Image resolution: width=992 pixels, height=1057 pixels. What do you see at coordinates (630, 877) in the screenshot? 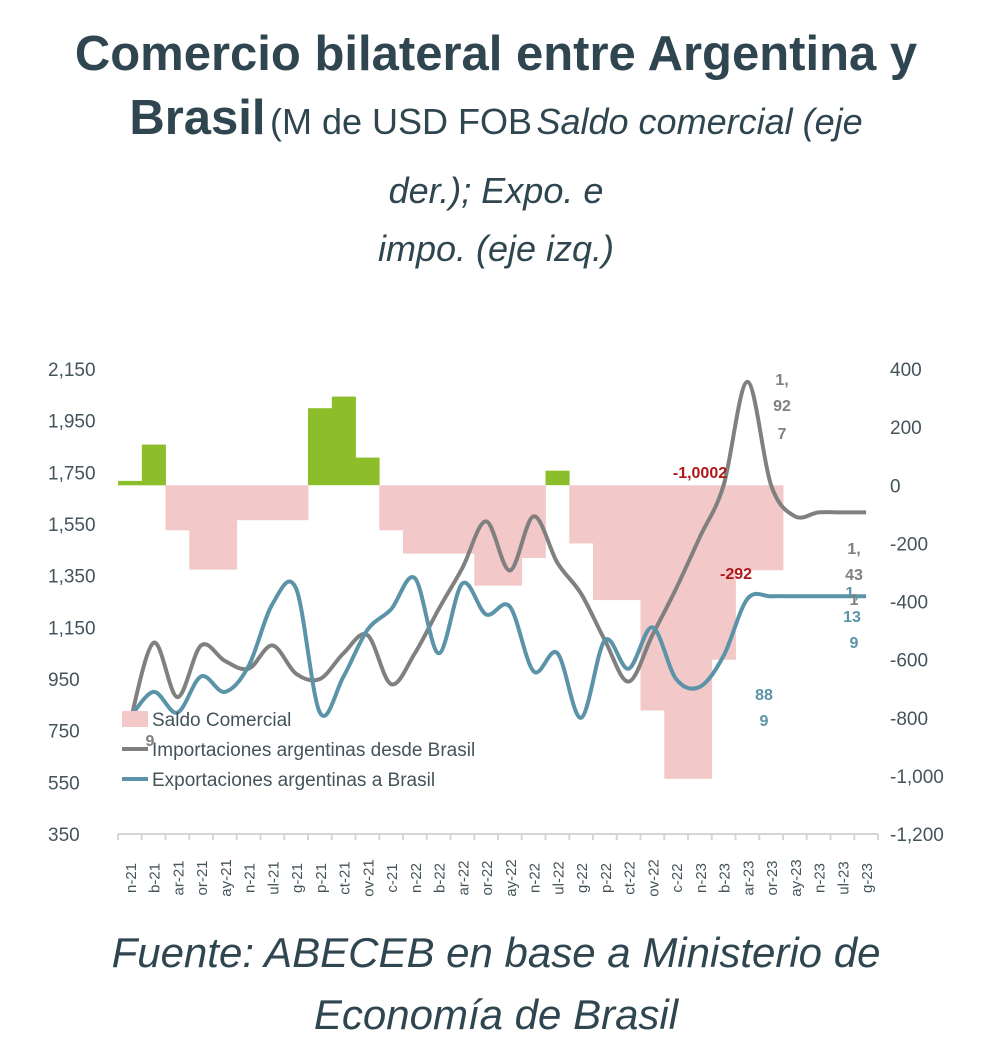
I see `x-tick-label: ct-22` at bounding box center [630, 877].